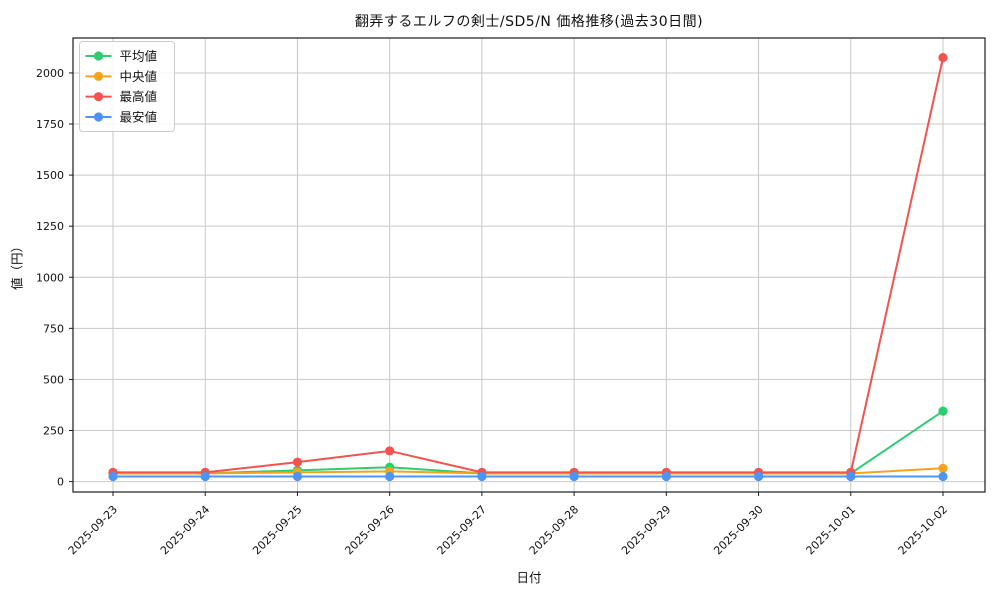 Image resolution: width=1000 pixels, height=600 pixels. What do you see at coordinates (529, 577) in the screenshot?
I see `x-axis-label: 日付` at bounding box center [529, 577].